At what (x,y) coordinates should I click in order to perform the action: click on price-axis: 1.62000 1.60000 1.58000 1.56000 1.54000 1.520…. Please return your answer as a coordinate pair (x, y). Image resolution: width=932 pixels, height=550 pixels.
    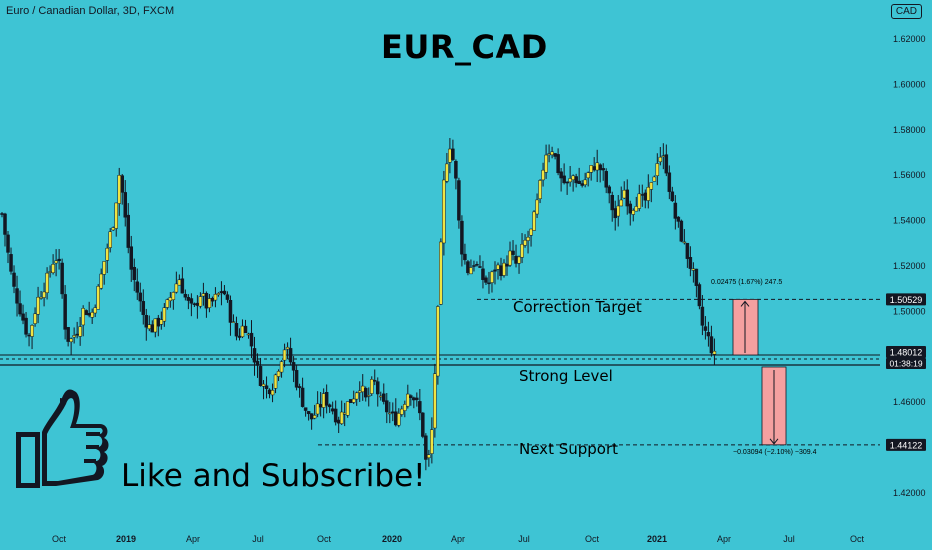
    Looking at the image, I should click on (909, 266).